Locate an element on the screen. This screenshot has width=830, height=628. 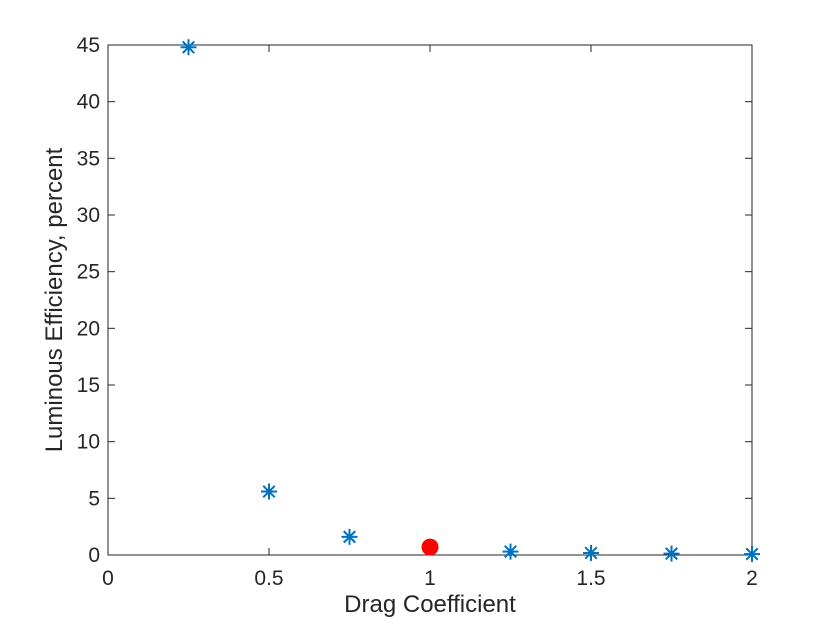
x-tick-label: 0 is located at coordinates (108, 578).